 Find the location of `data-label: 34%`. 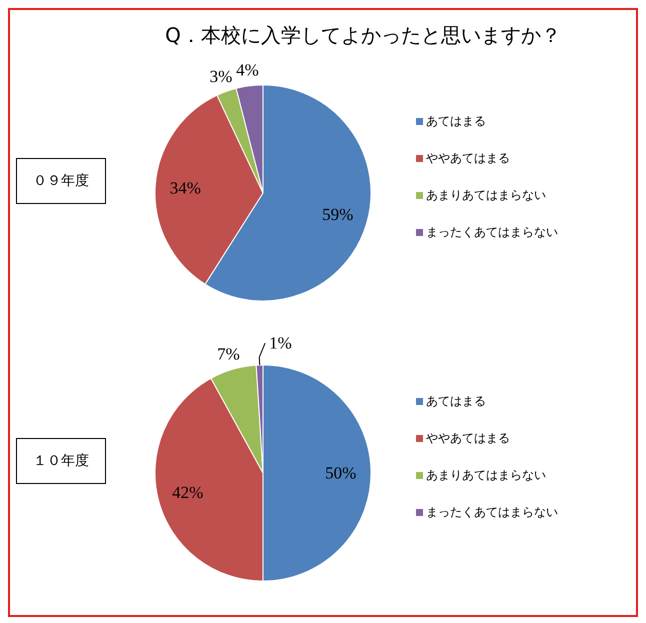

data-label: 34% is located at coordinates (185, 188).